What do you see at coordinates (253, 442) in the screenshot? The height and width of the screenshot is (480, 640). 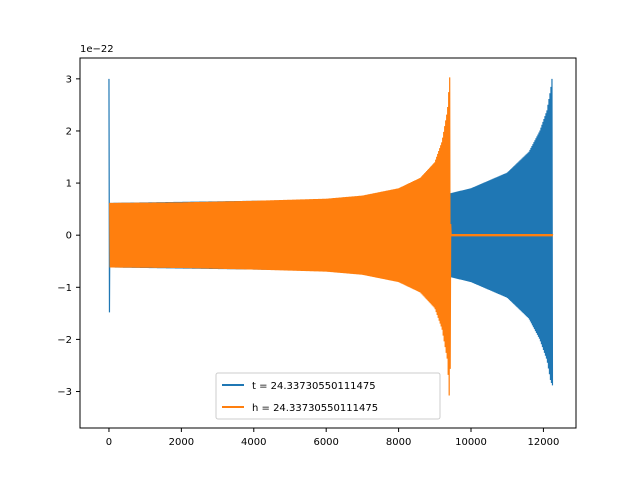 I see `x-tick-label: 4000` at bounding box center [253, 442].